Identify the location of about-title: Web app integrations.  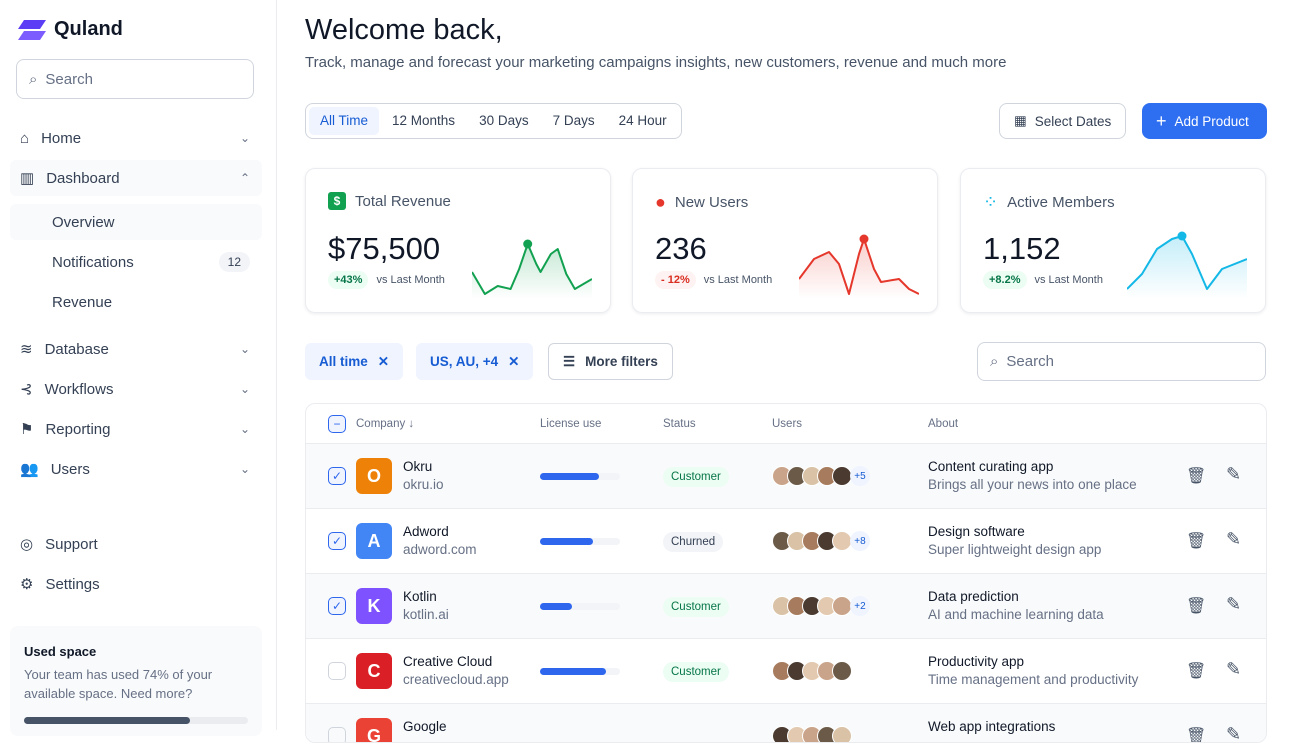
(992, 726).